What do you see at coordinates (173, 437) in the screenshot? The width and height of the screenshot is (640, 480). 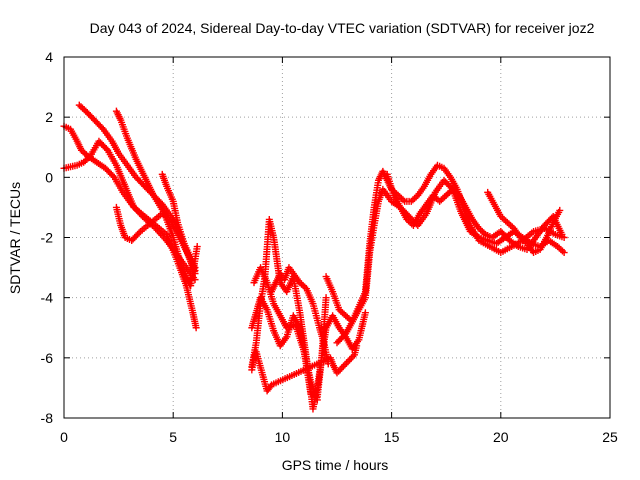 I see `x-tick-label: 5` at bounding box center [173, 437].